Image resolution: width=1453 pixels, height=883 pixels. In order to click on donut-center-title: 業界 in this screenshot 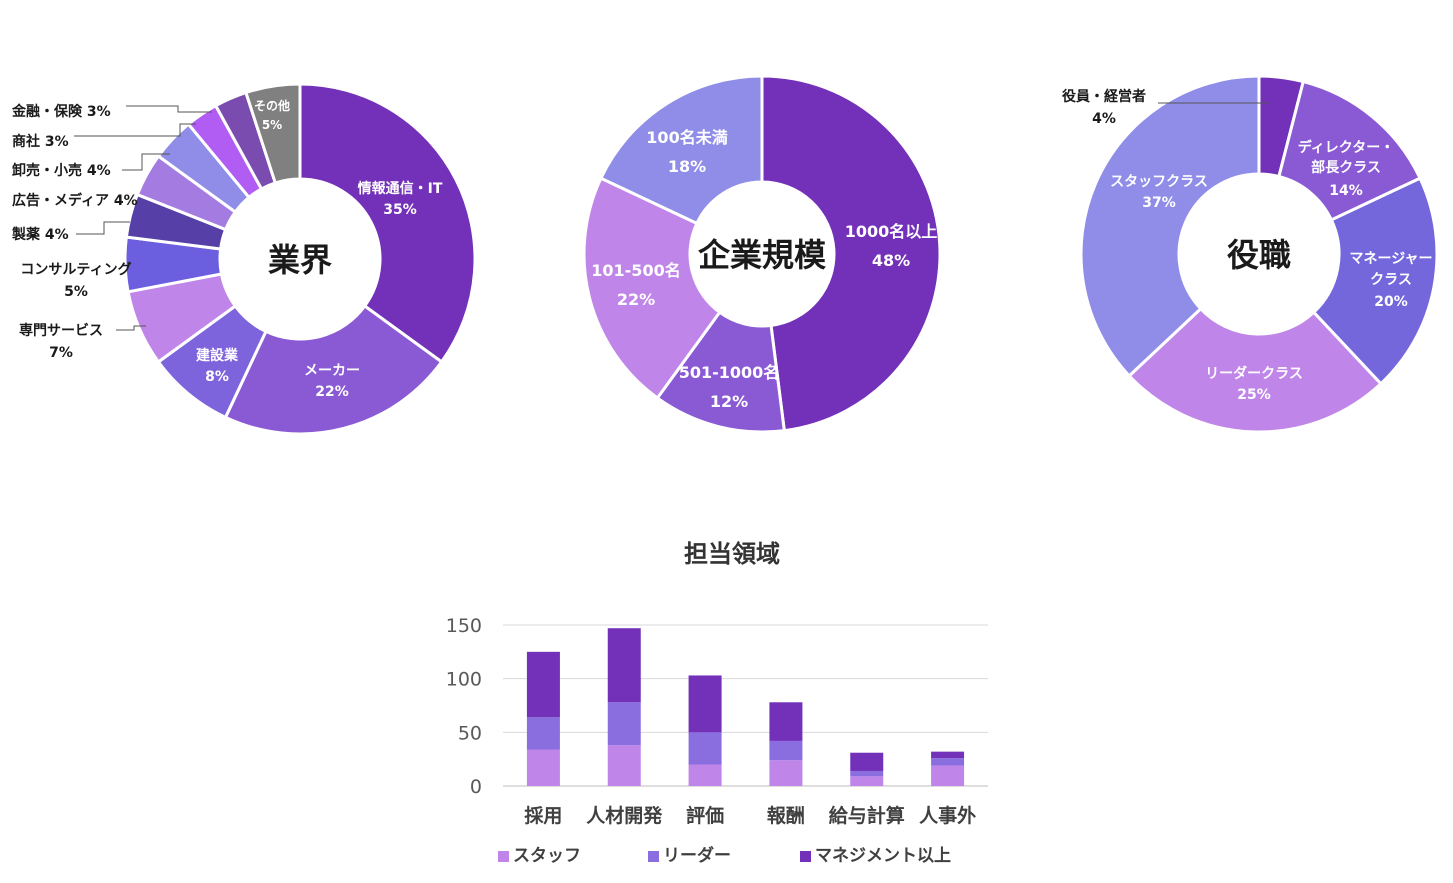, I will do `click(300, 260)`.